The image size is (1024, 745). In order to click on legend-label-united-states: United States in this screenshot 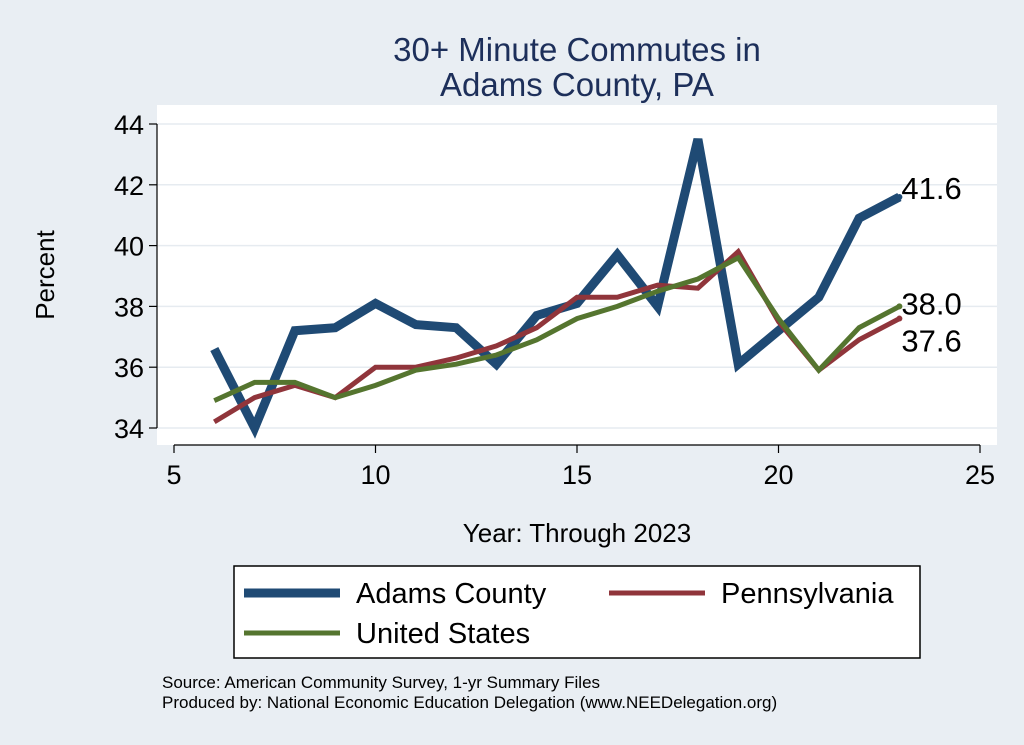, I will do `click(443, 634)`.